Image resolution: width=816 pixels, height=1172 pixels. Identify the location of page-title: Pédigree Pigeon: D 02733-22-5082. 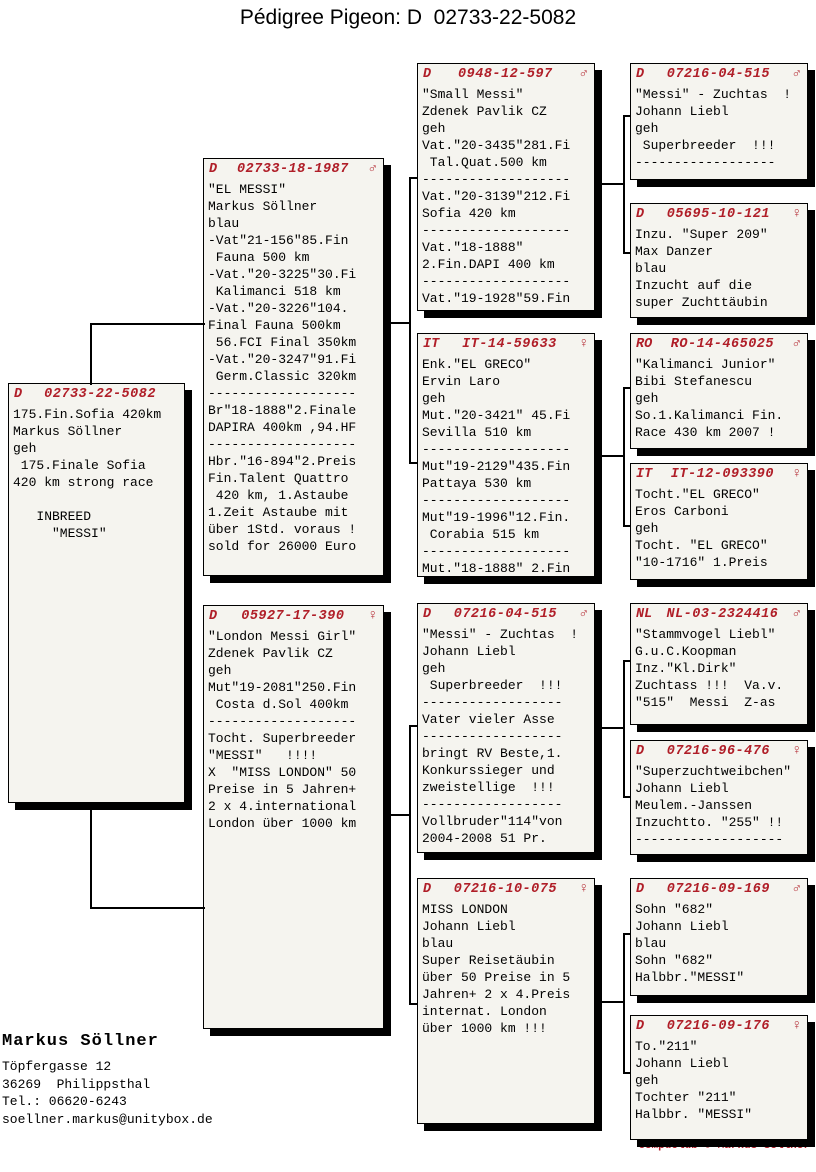
(408, 17).